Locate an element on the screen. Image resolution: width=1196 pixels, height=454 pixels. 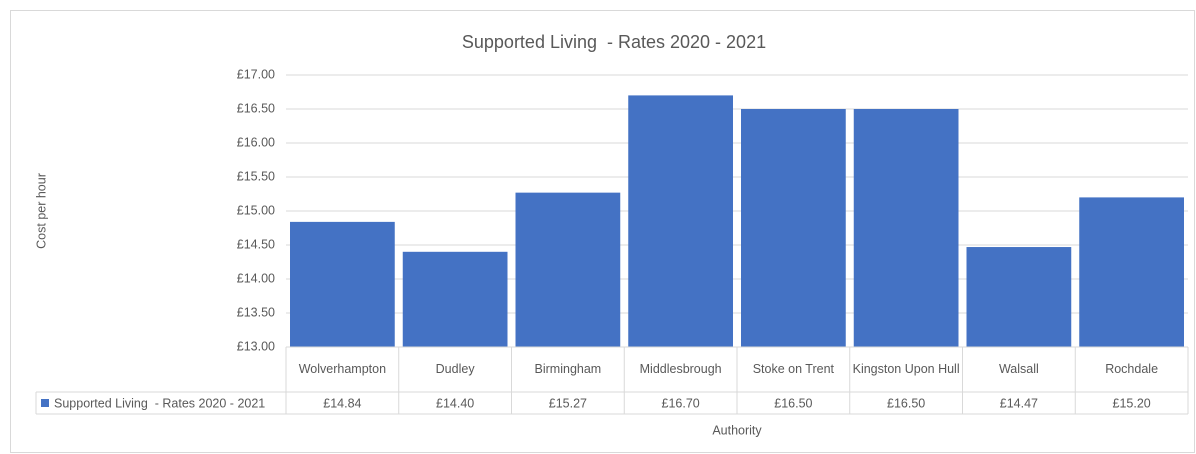
x-tick-label: Stoke on Trent is located at coordinates (793, 369).